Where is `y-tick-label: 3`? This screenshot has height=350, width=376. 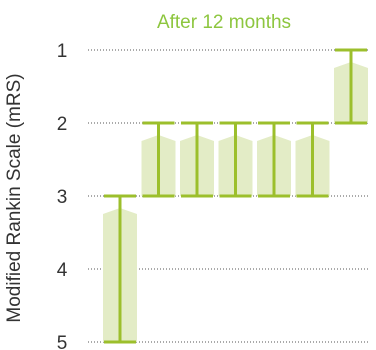 y-tick-label: 3 is located at coordinates (62, 197).